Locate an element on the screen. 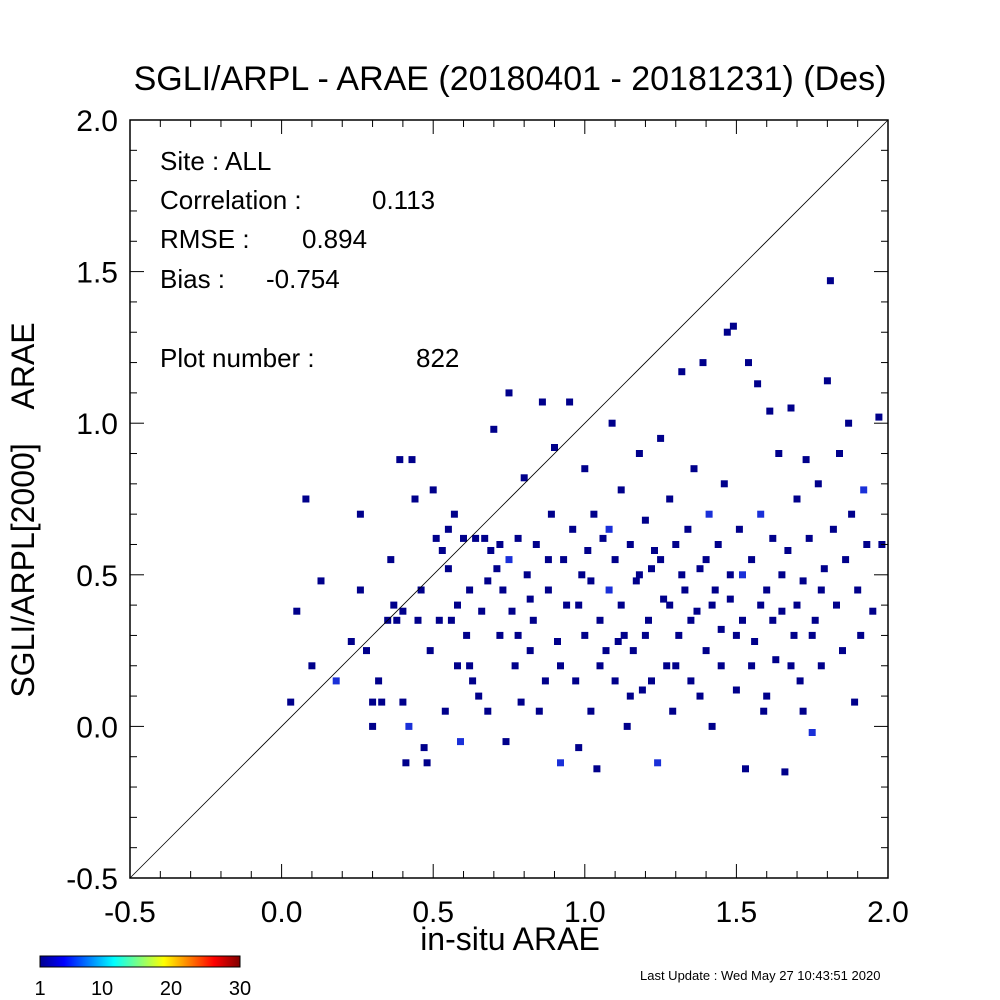  y-tick-label: -0.5 is located at coordinates (92, 879).